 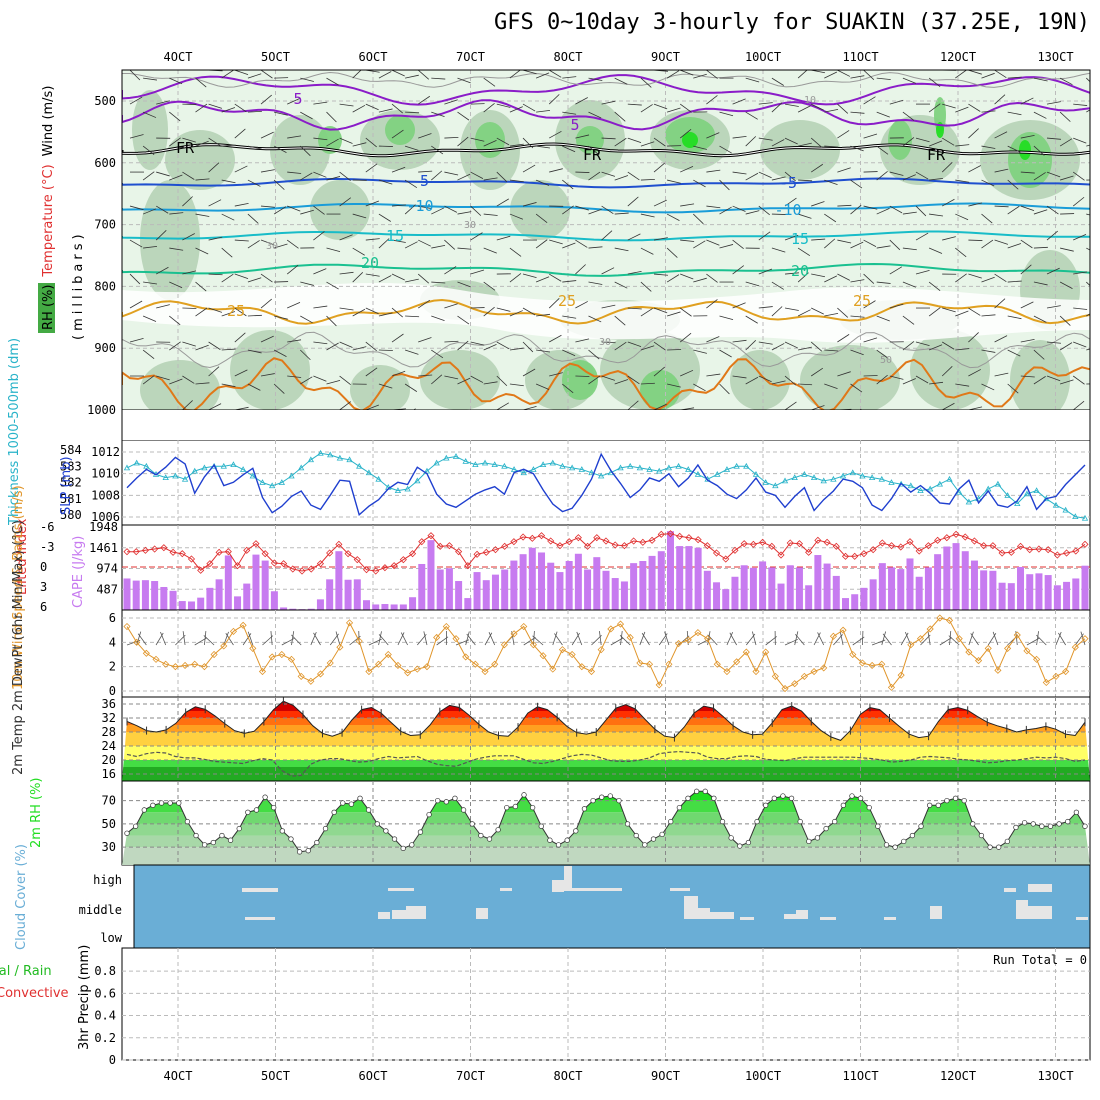 What do you see at coordinates (26, 971) in the screenshot?
I see `precip-label-total: Total / Rain` at bounding box center [26, 971].